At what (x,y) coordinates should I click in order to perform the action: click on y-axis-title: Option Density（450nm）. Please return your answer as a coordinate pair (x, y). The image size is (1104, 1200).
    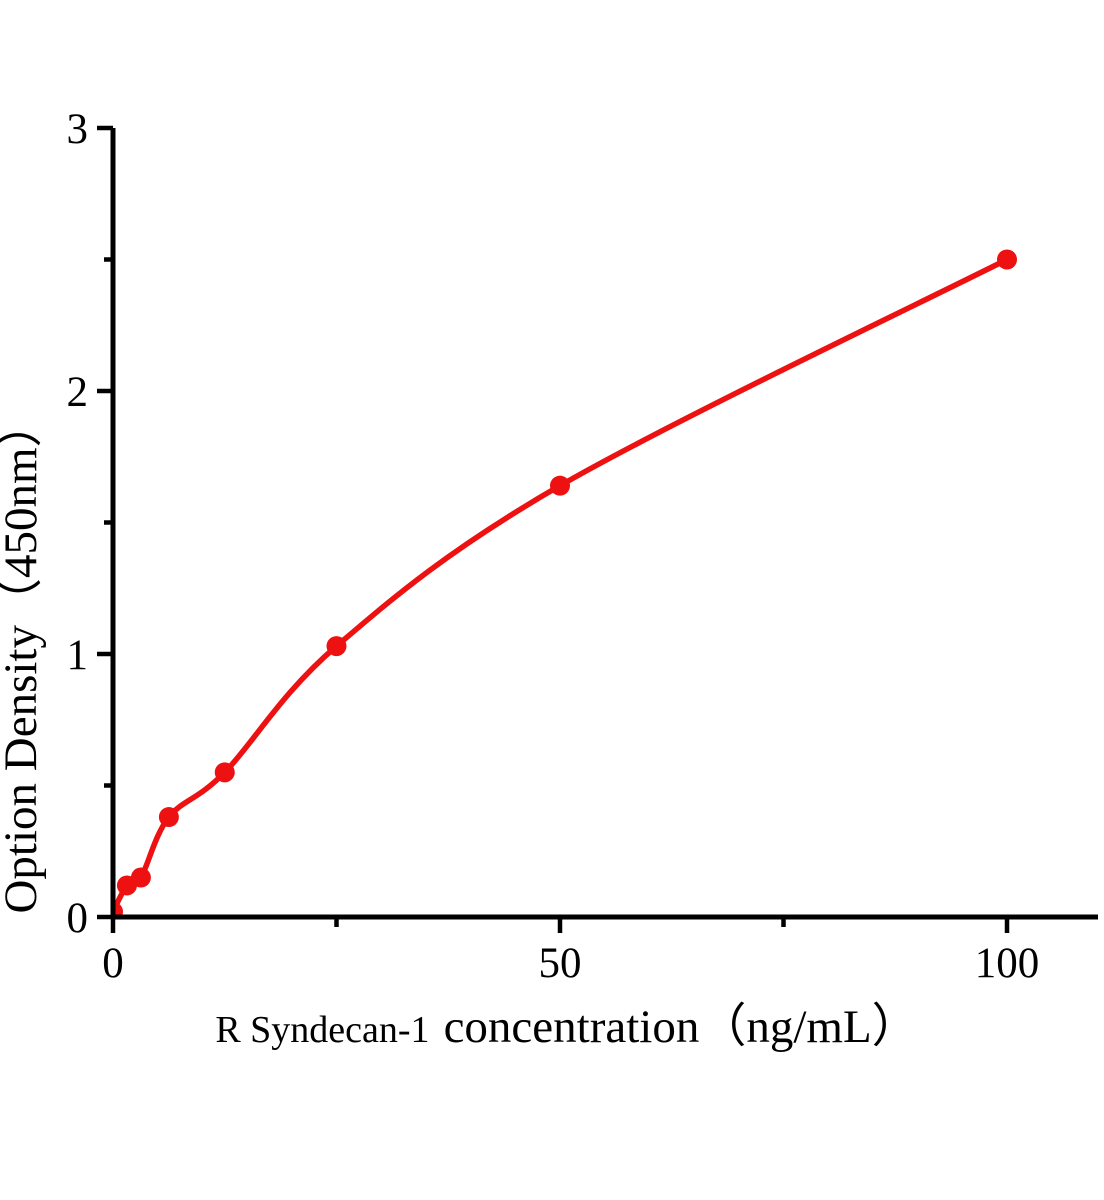
    Looking at the image, I should click on (23, 656).